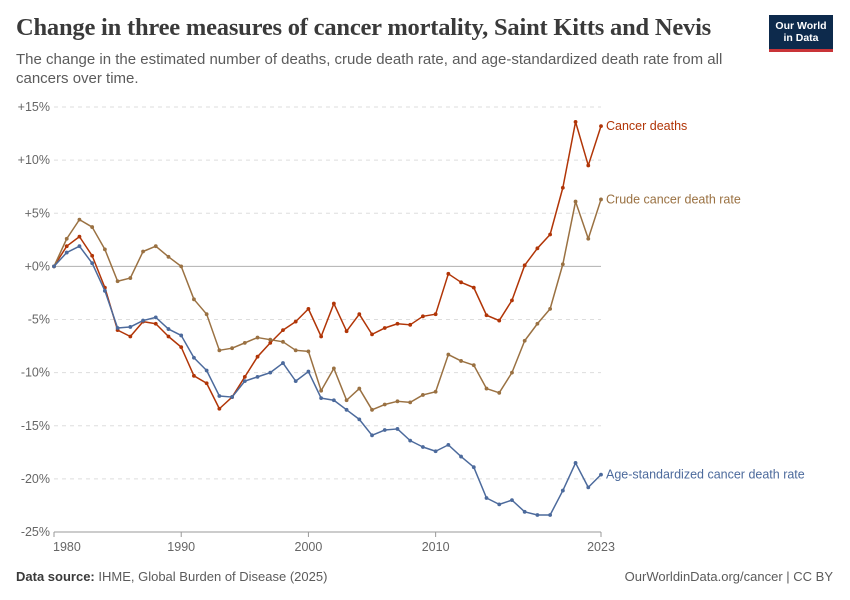  Describe the element at coordinates (728, 576) in the screenshot. I see `footer-credit: OurWorldinData.org/cancer | CC BY` at that location.